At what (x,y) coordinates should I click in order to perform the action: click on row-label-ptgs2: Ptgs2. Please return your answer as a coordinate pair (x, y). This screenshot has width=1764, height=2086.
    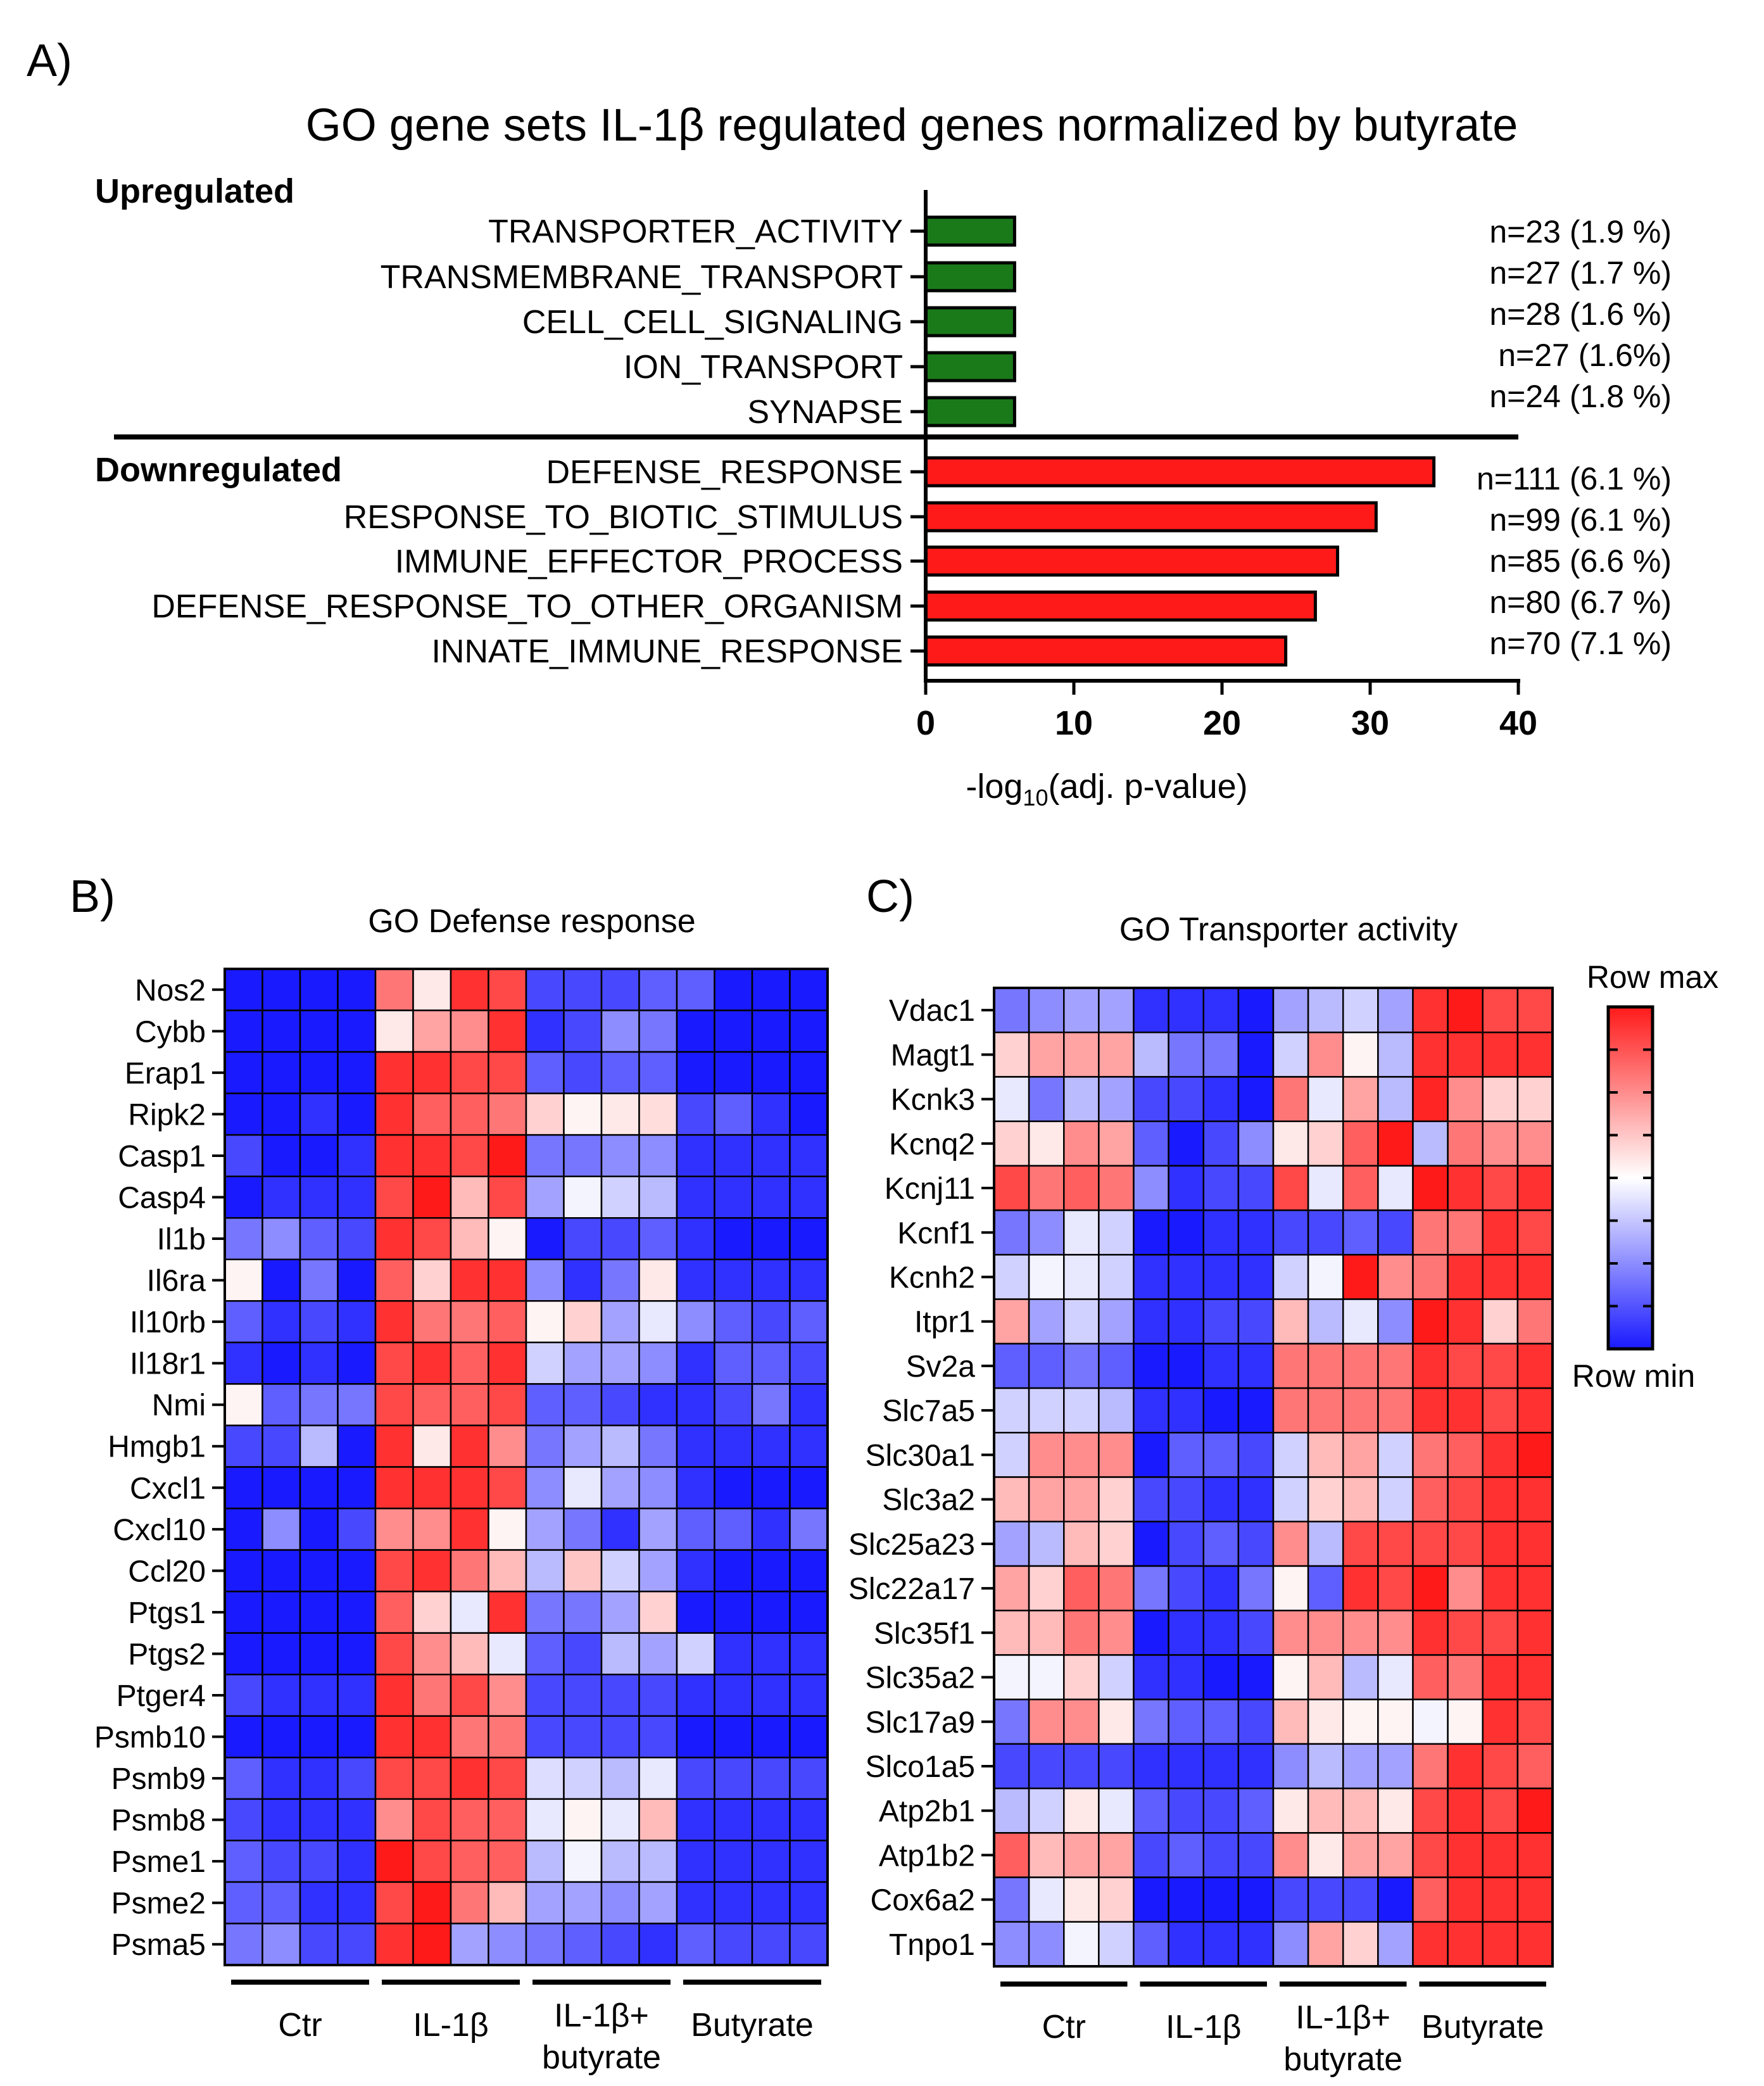
    Looking at the image, I should click on (167, 1654).